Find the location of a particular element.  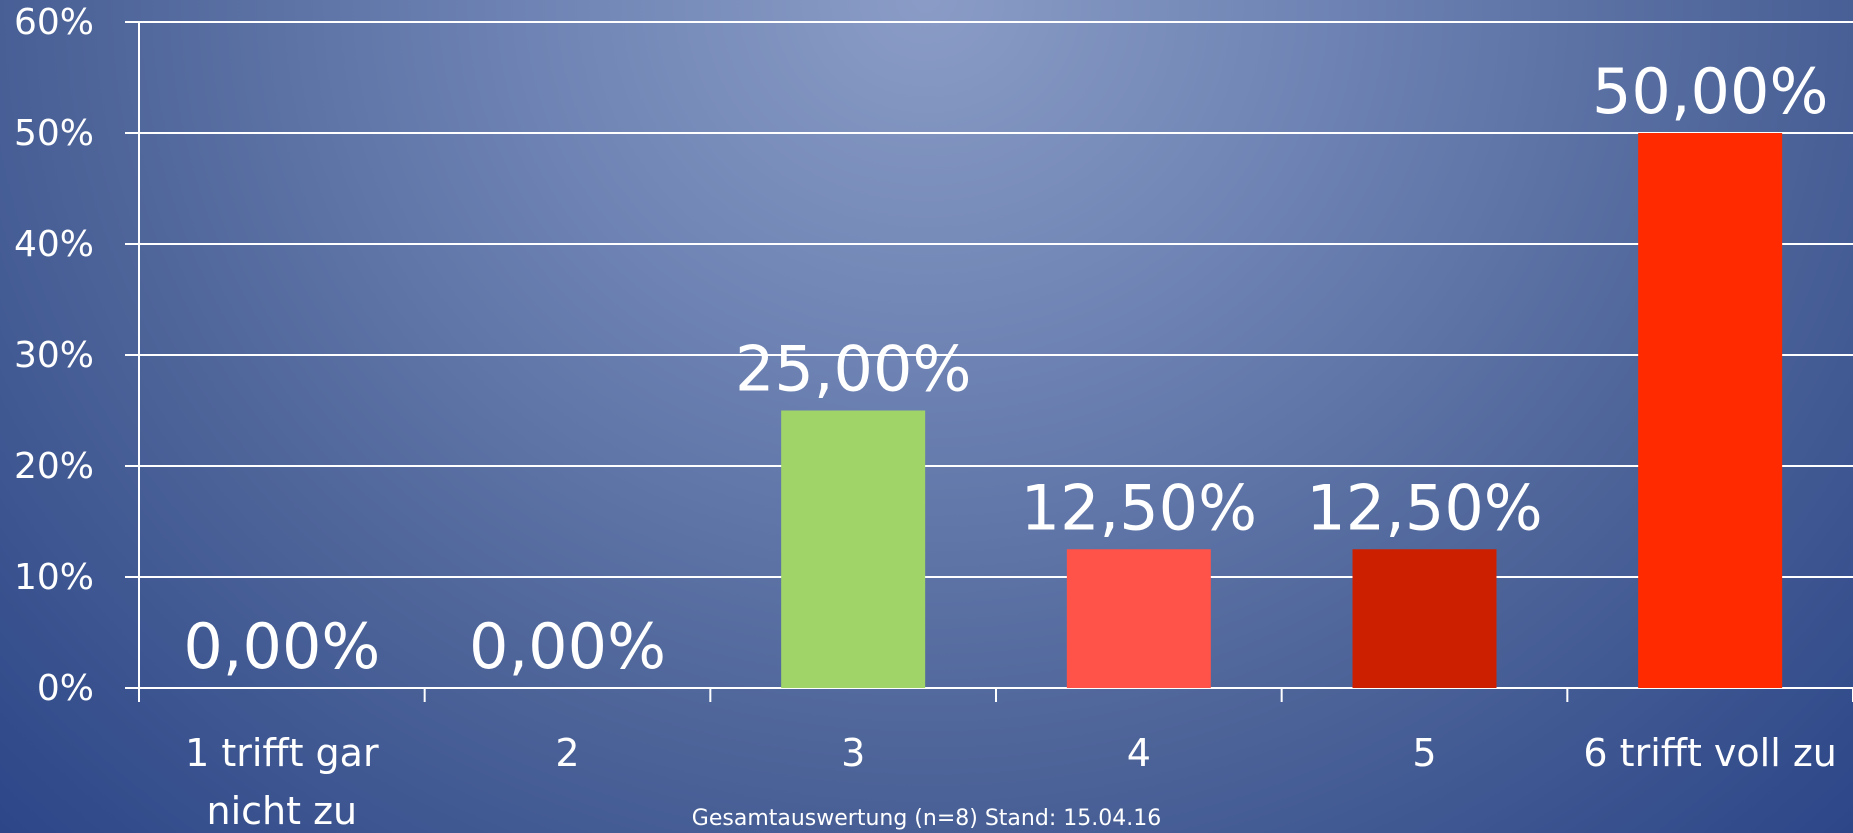

x-tick-label: 1 trifft gar is located at coordinates (282, 753).